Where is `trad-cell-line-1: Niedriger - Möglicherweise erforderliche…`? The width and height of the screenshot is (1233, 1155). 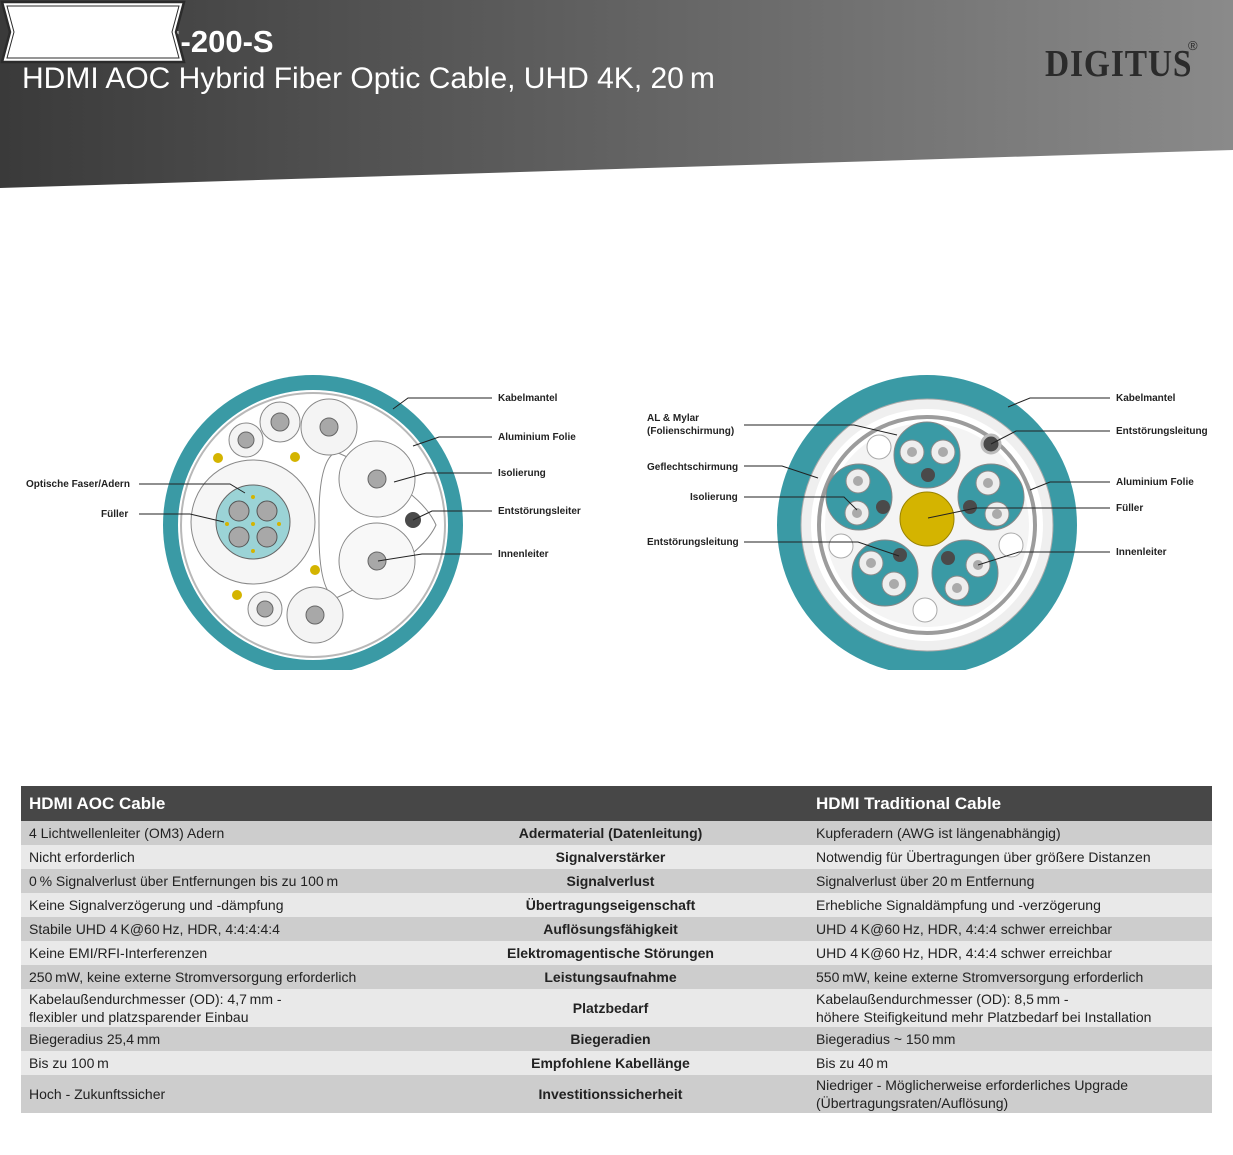 trad-cell-line-1: Niedriger - Möglicherweise erforderliche… is located at coordinates (972, 1085).